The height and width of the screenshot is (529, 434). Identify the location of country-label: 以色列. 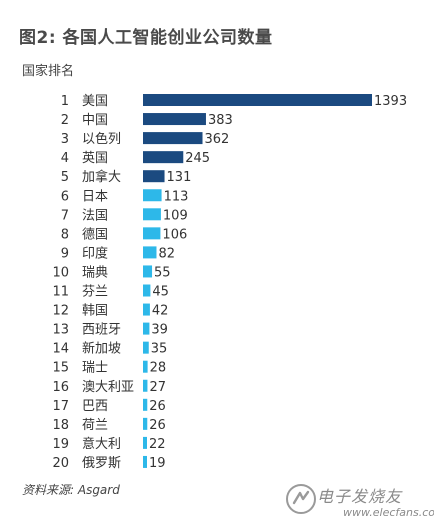
(101, 139).